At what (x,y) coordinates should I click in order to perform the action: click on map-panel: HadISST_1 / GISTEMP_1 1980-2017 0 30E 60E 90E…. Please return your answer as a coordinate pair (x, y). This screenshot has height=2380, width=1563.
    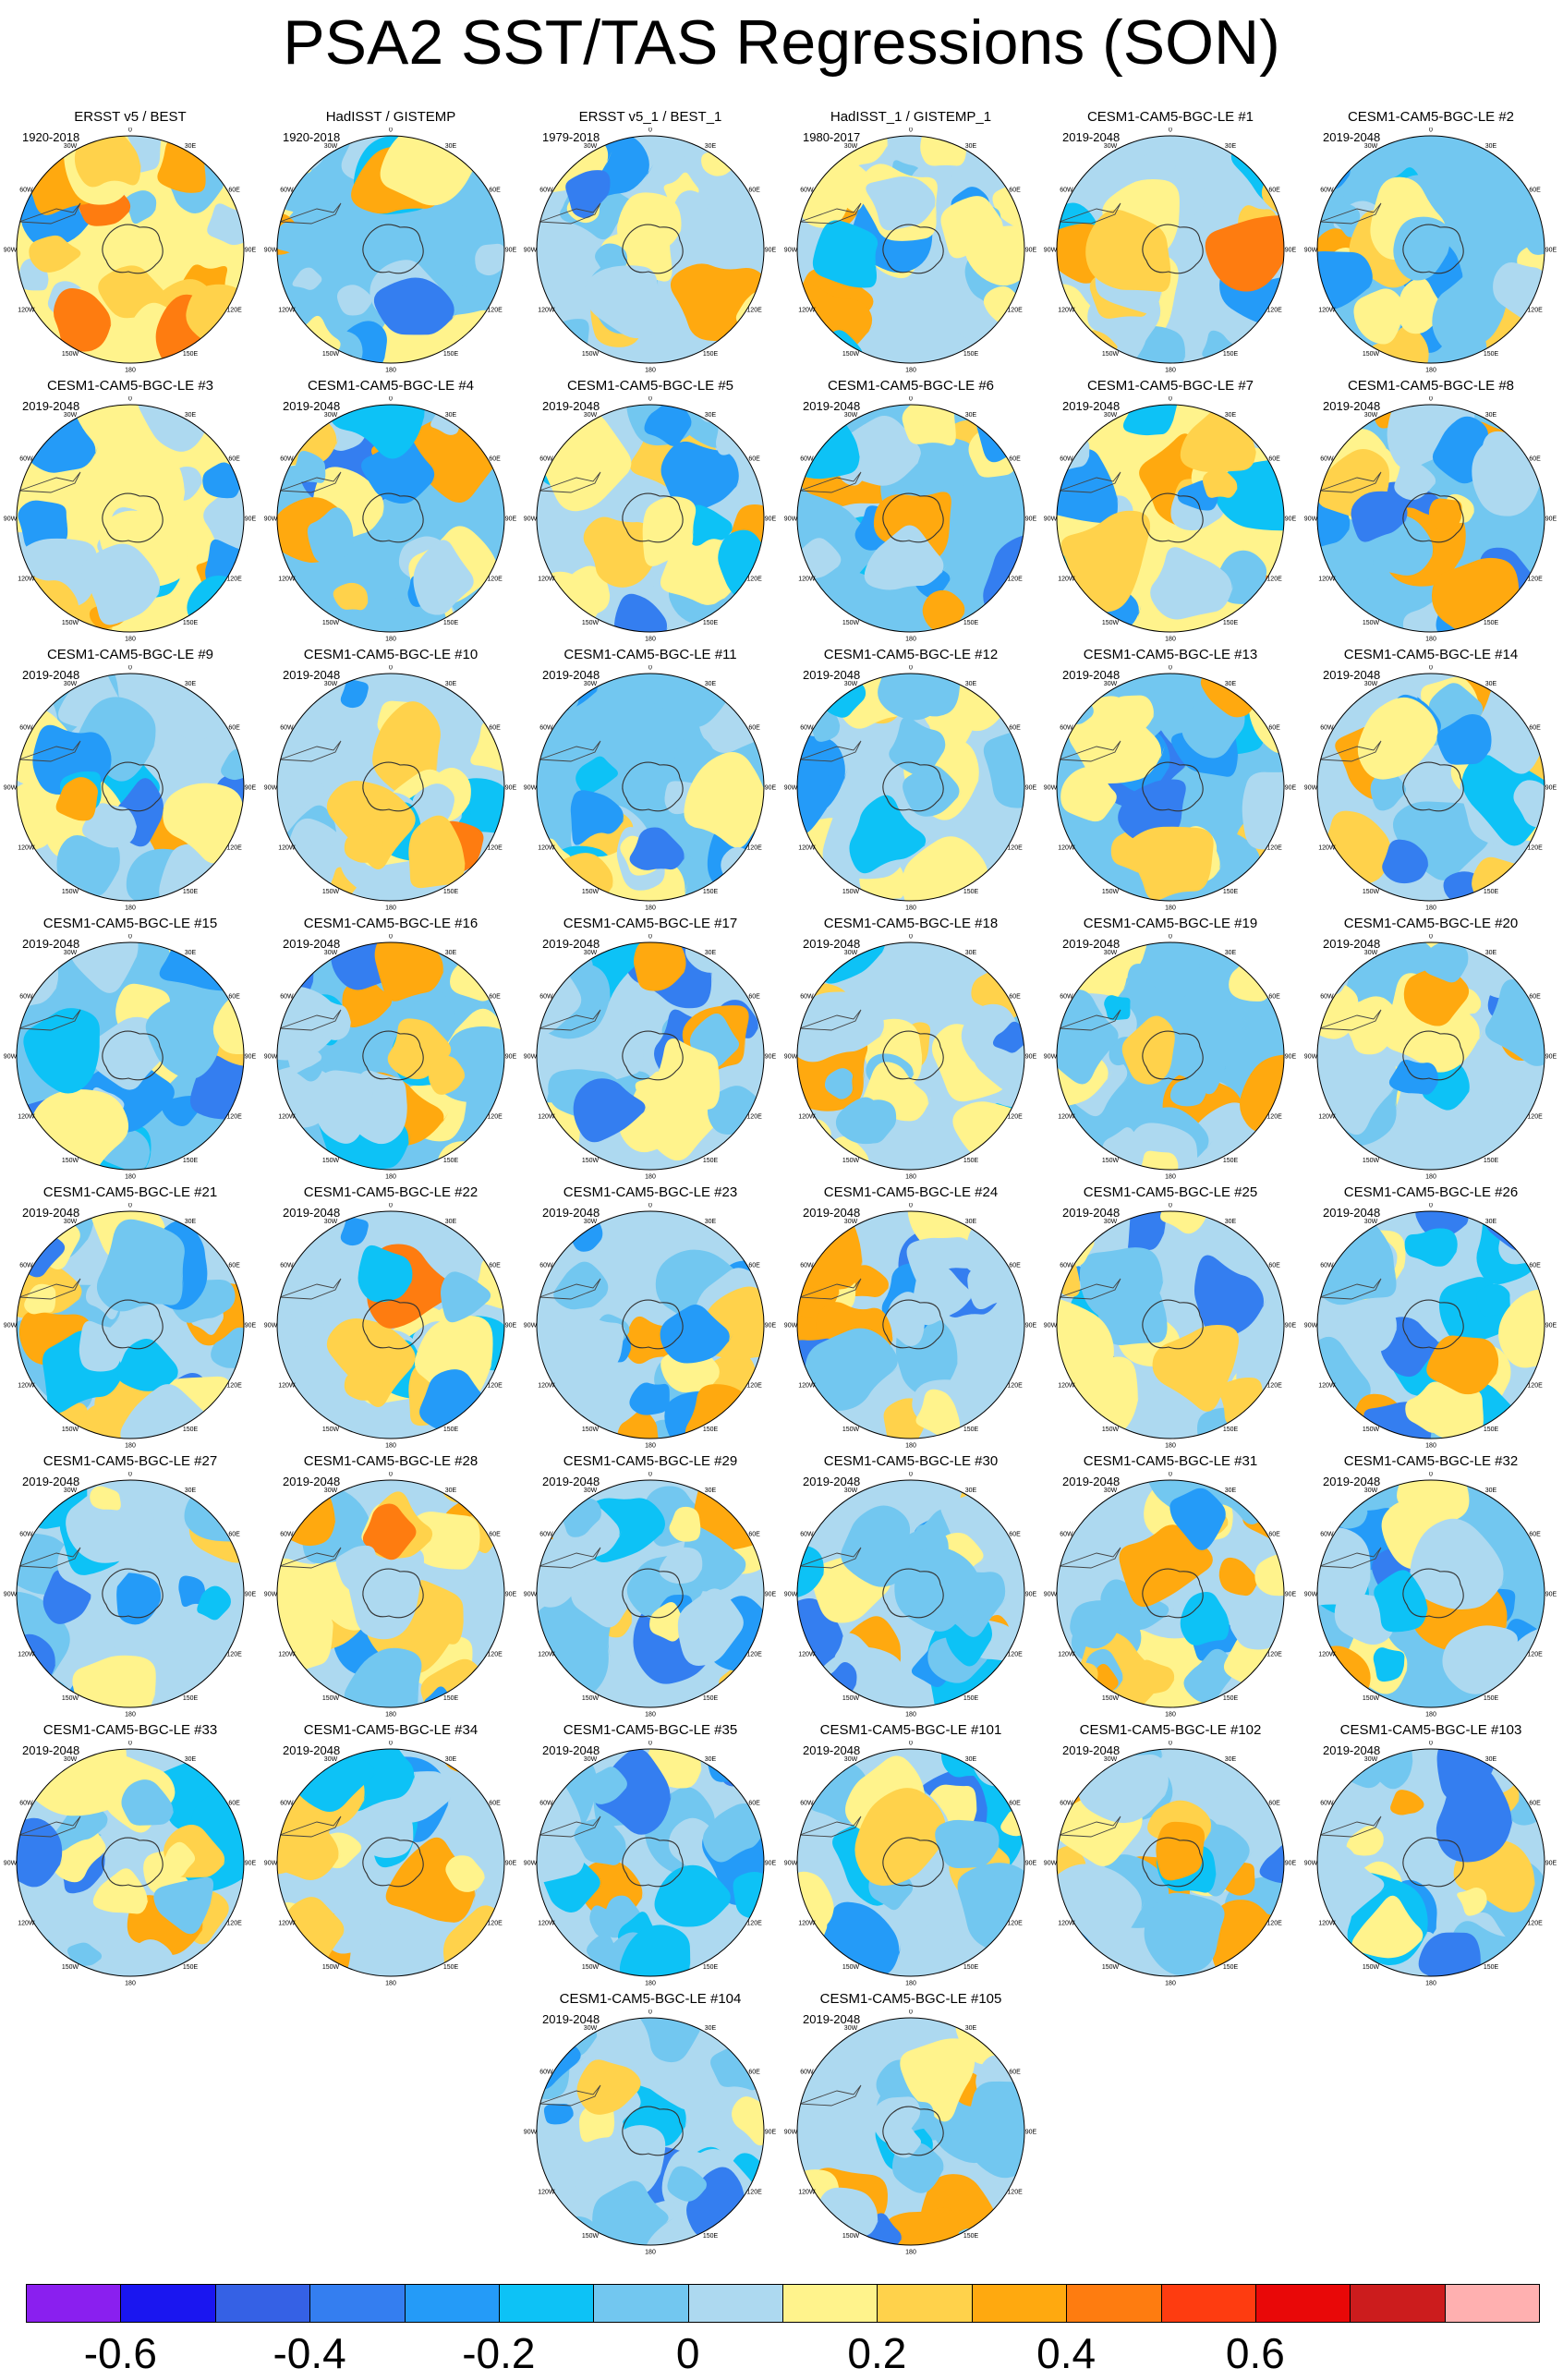
    Looking at the image, I should click on (911, 243).